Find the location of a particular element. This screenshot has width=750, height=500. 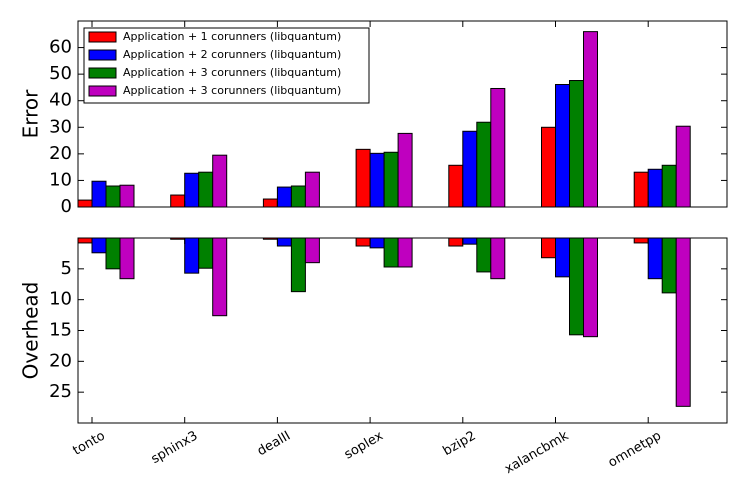

y-axis-label: Overhead is located at coordinates (31, 331).